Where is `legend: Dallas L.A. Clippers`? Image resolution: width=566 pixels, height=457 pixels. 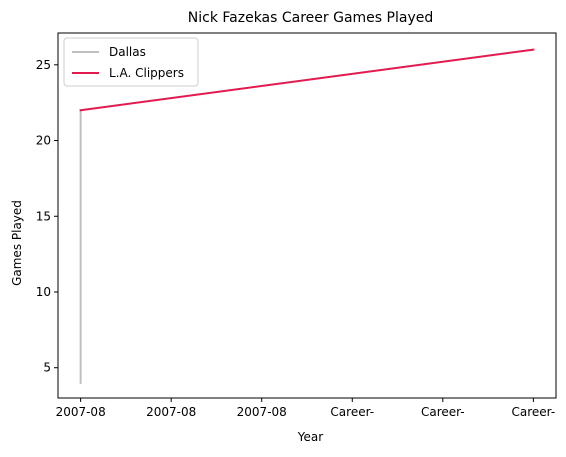
legend: Dallas L.A. Clippers is located at coordinates (131, 62).